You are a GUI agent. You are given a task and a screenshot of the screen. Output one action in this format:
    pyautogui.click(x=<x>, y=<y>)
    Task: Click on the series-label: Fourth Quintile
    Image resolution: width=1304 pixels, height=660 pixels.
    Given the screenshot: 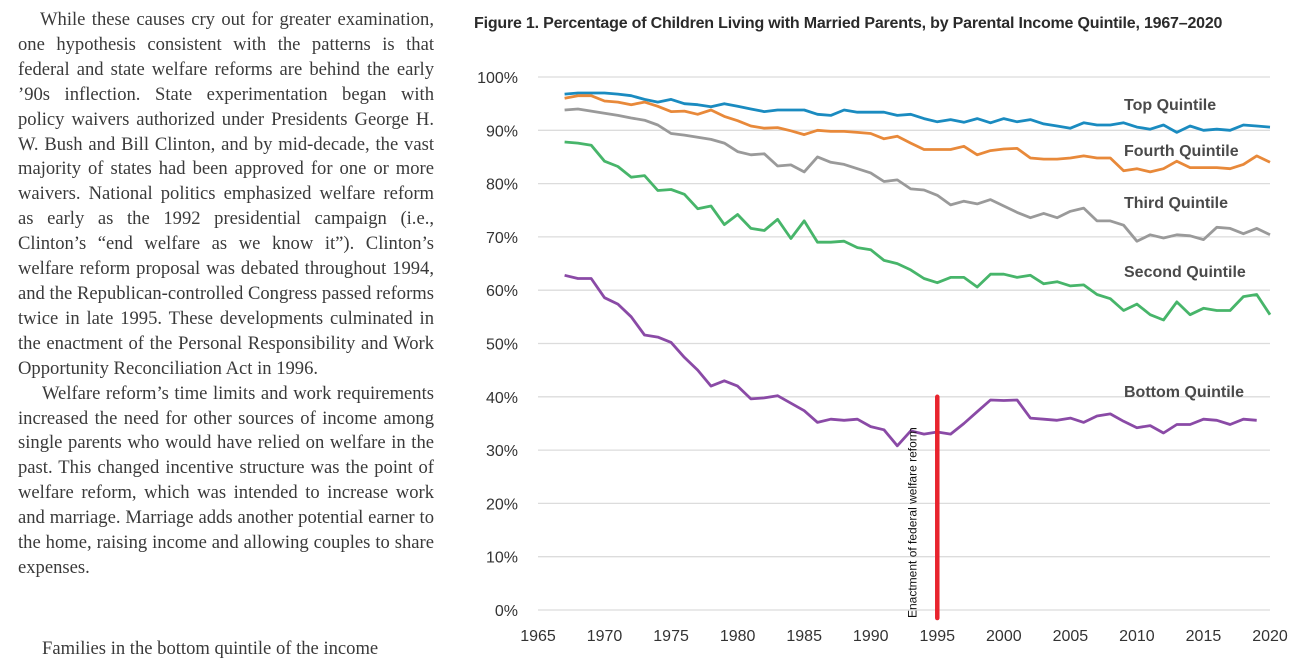 What is the action you would take?
    pyautogui.click(x=1181, y=151)
    